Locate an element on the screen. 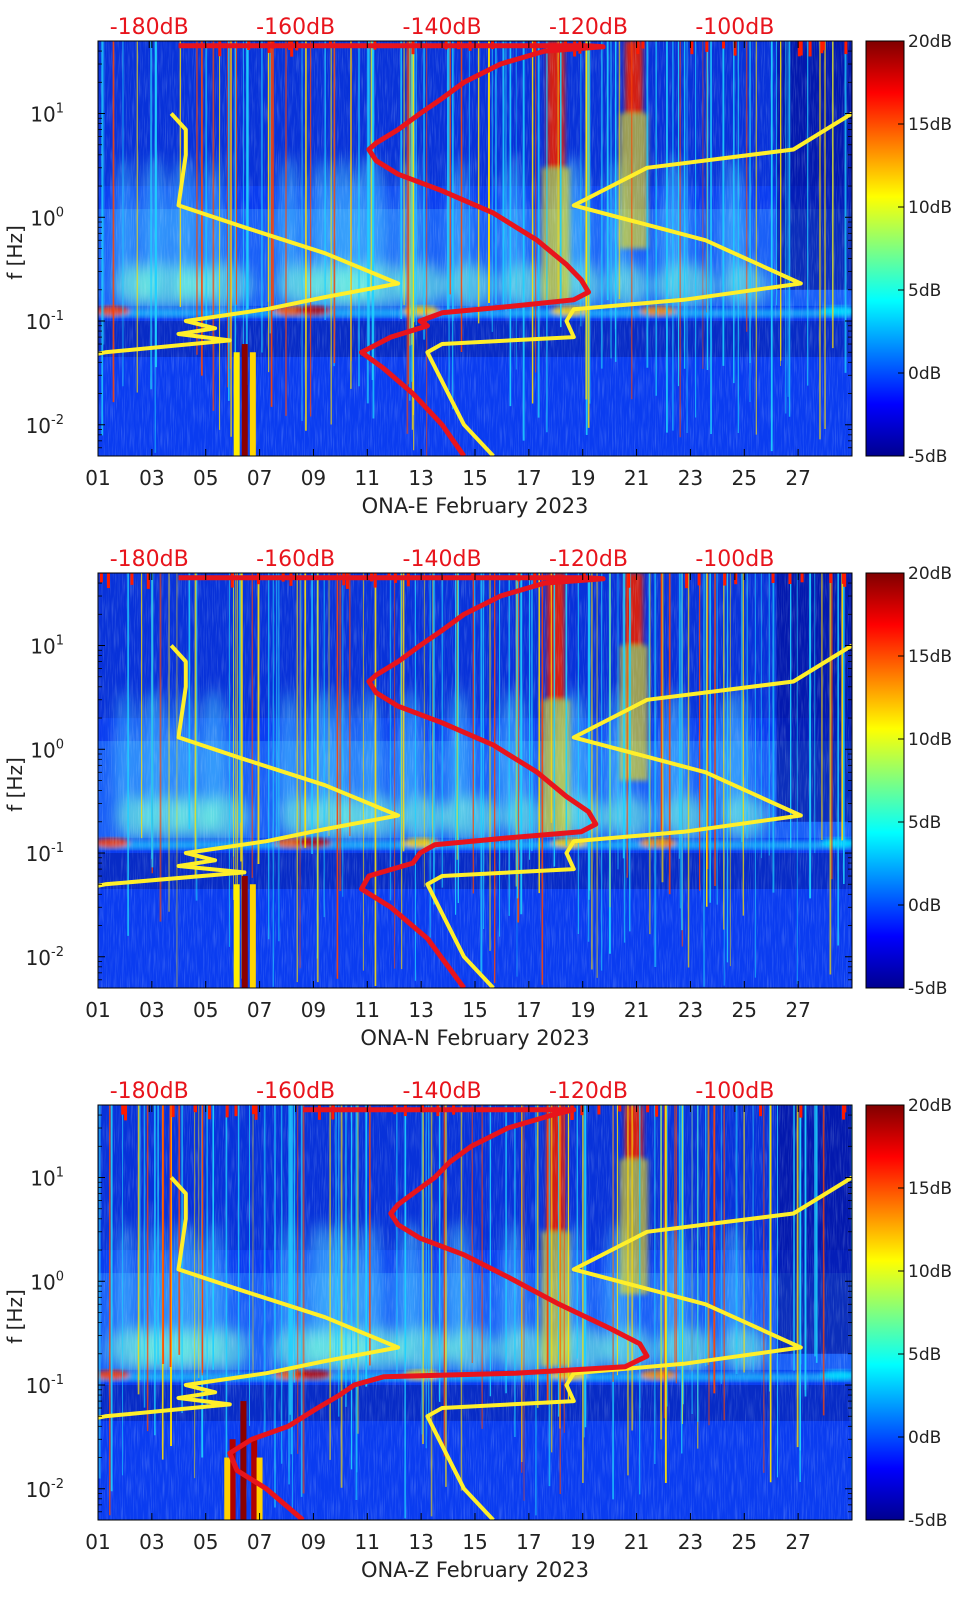 The width and height of the screenshot is (962, 1599). y-tick-label: 10⁻¹ is located at coordinates (45, 853).